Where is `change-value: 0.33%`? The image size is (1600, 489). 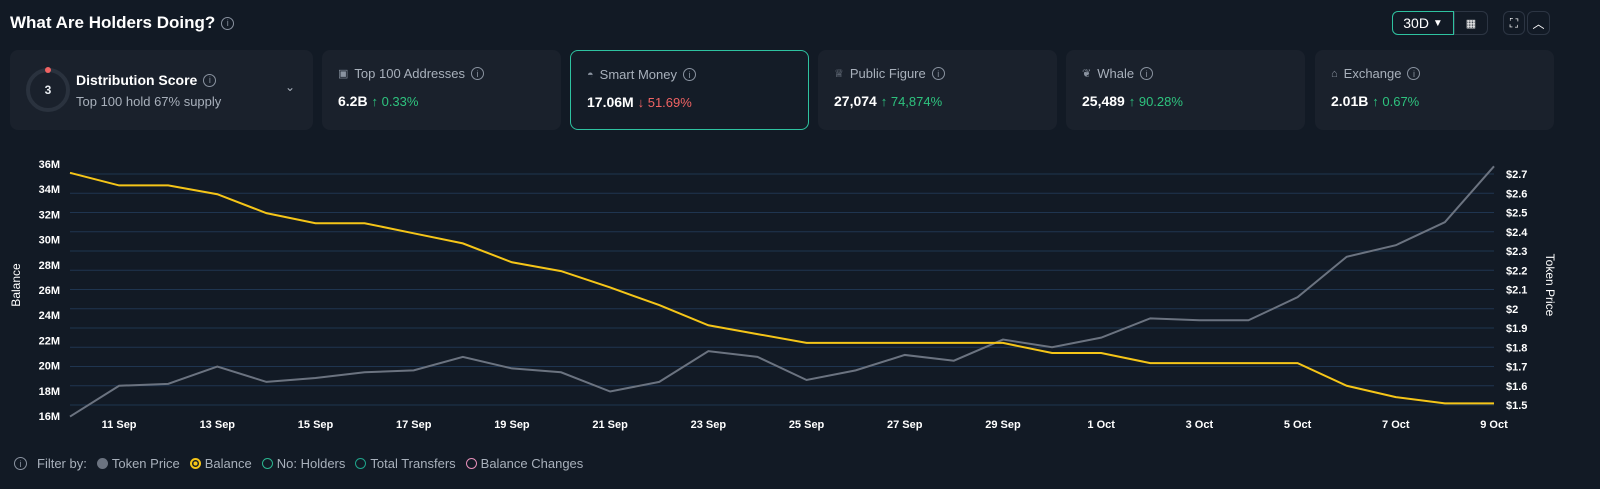 change-value: 0.33% is located at coordinates (400, 101).